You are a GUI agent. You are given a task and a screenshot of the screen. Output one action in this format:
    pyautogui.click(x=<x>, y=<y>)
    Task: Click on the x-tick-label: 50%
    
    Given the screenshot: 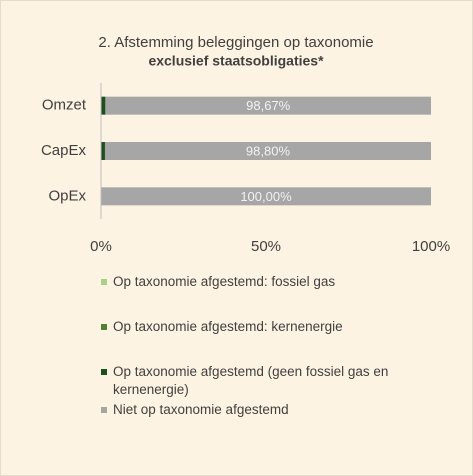 What is the action you would take?
    pyautogui.click(x=266, y=246)
    